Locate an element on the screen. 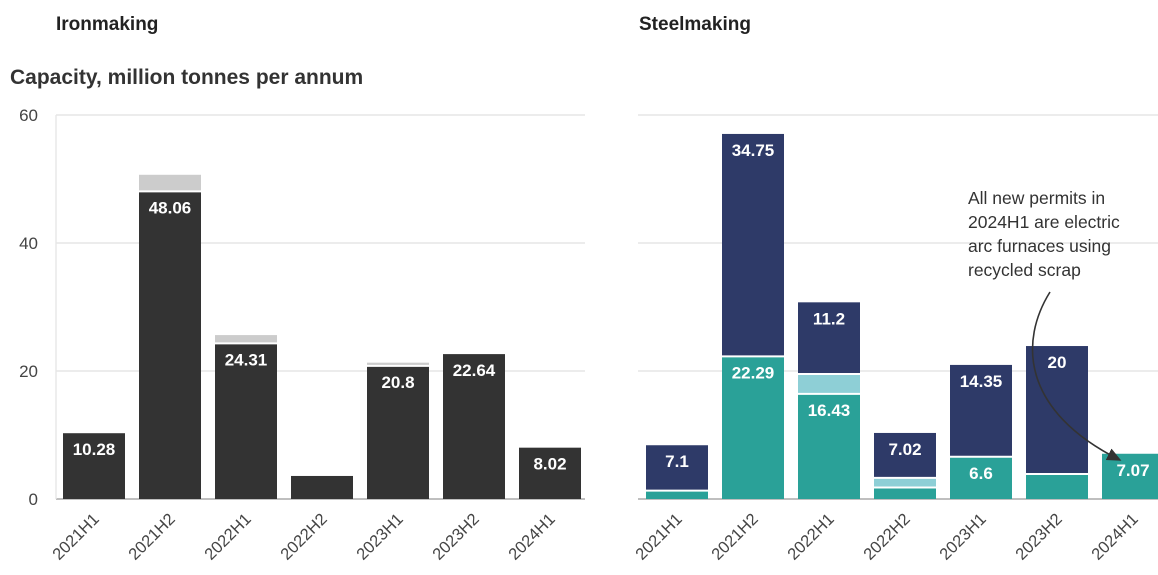 The height and width of the screenshot is (575, 1158). annotation-line: 2024H1 are electric is located at coordinates (1044, 222).